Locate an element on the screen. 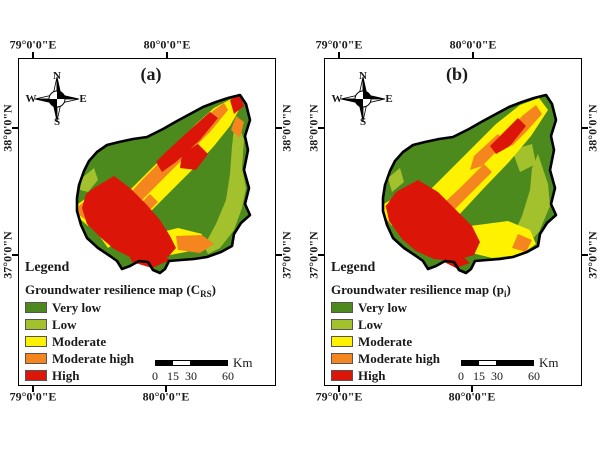  tick-left-37-a is located at coordinates (15, 255).